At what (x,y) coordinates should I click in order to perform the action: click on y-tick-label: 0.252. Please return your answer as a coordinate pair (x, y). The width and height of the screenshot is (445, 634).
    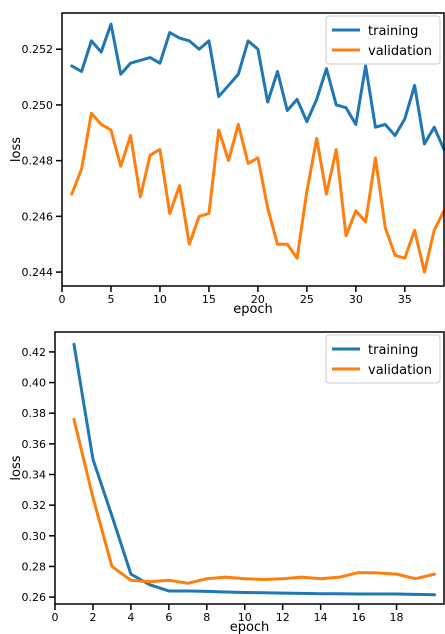
    Looking at the image, I should click on (38, 49).